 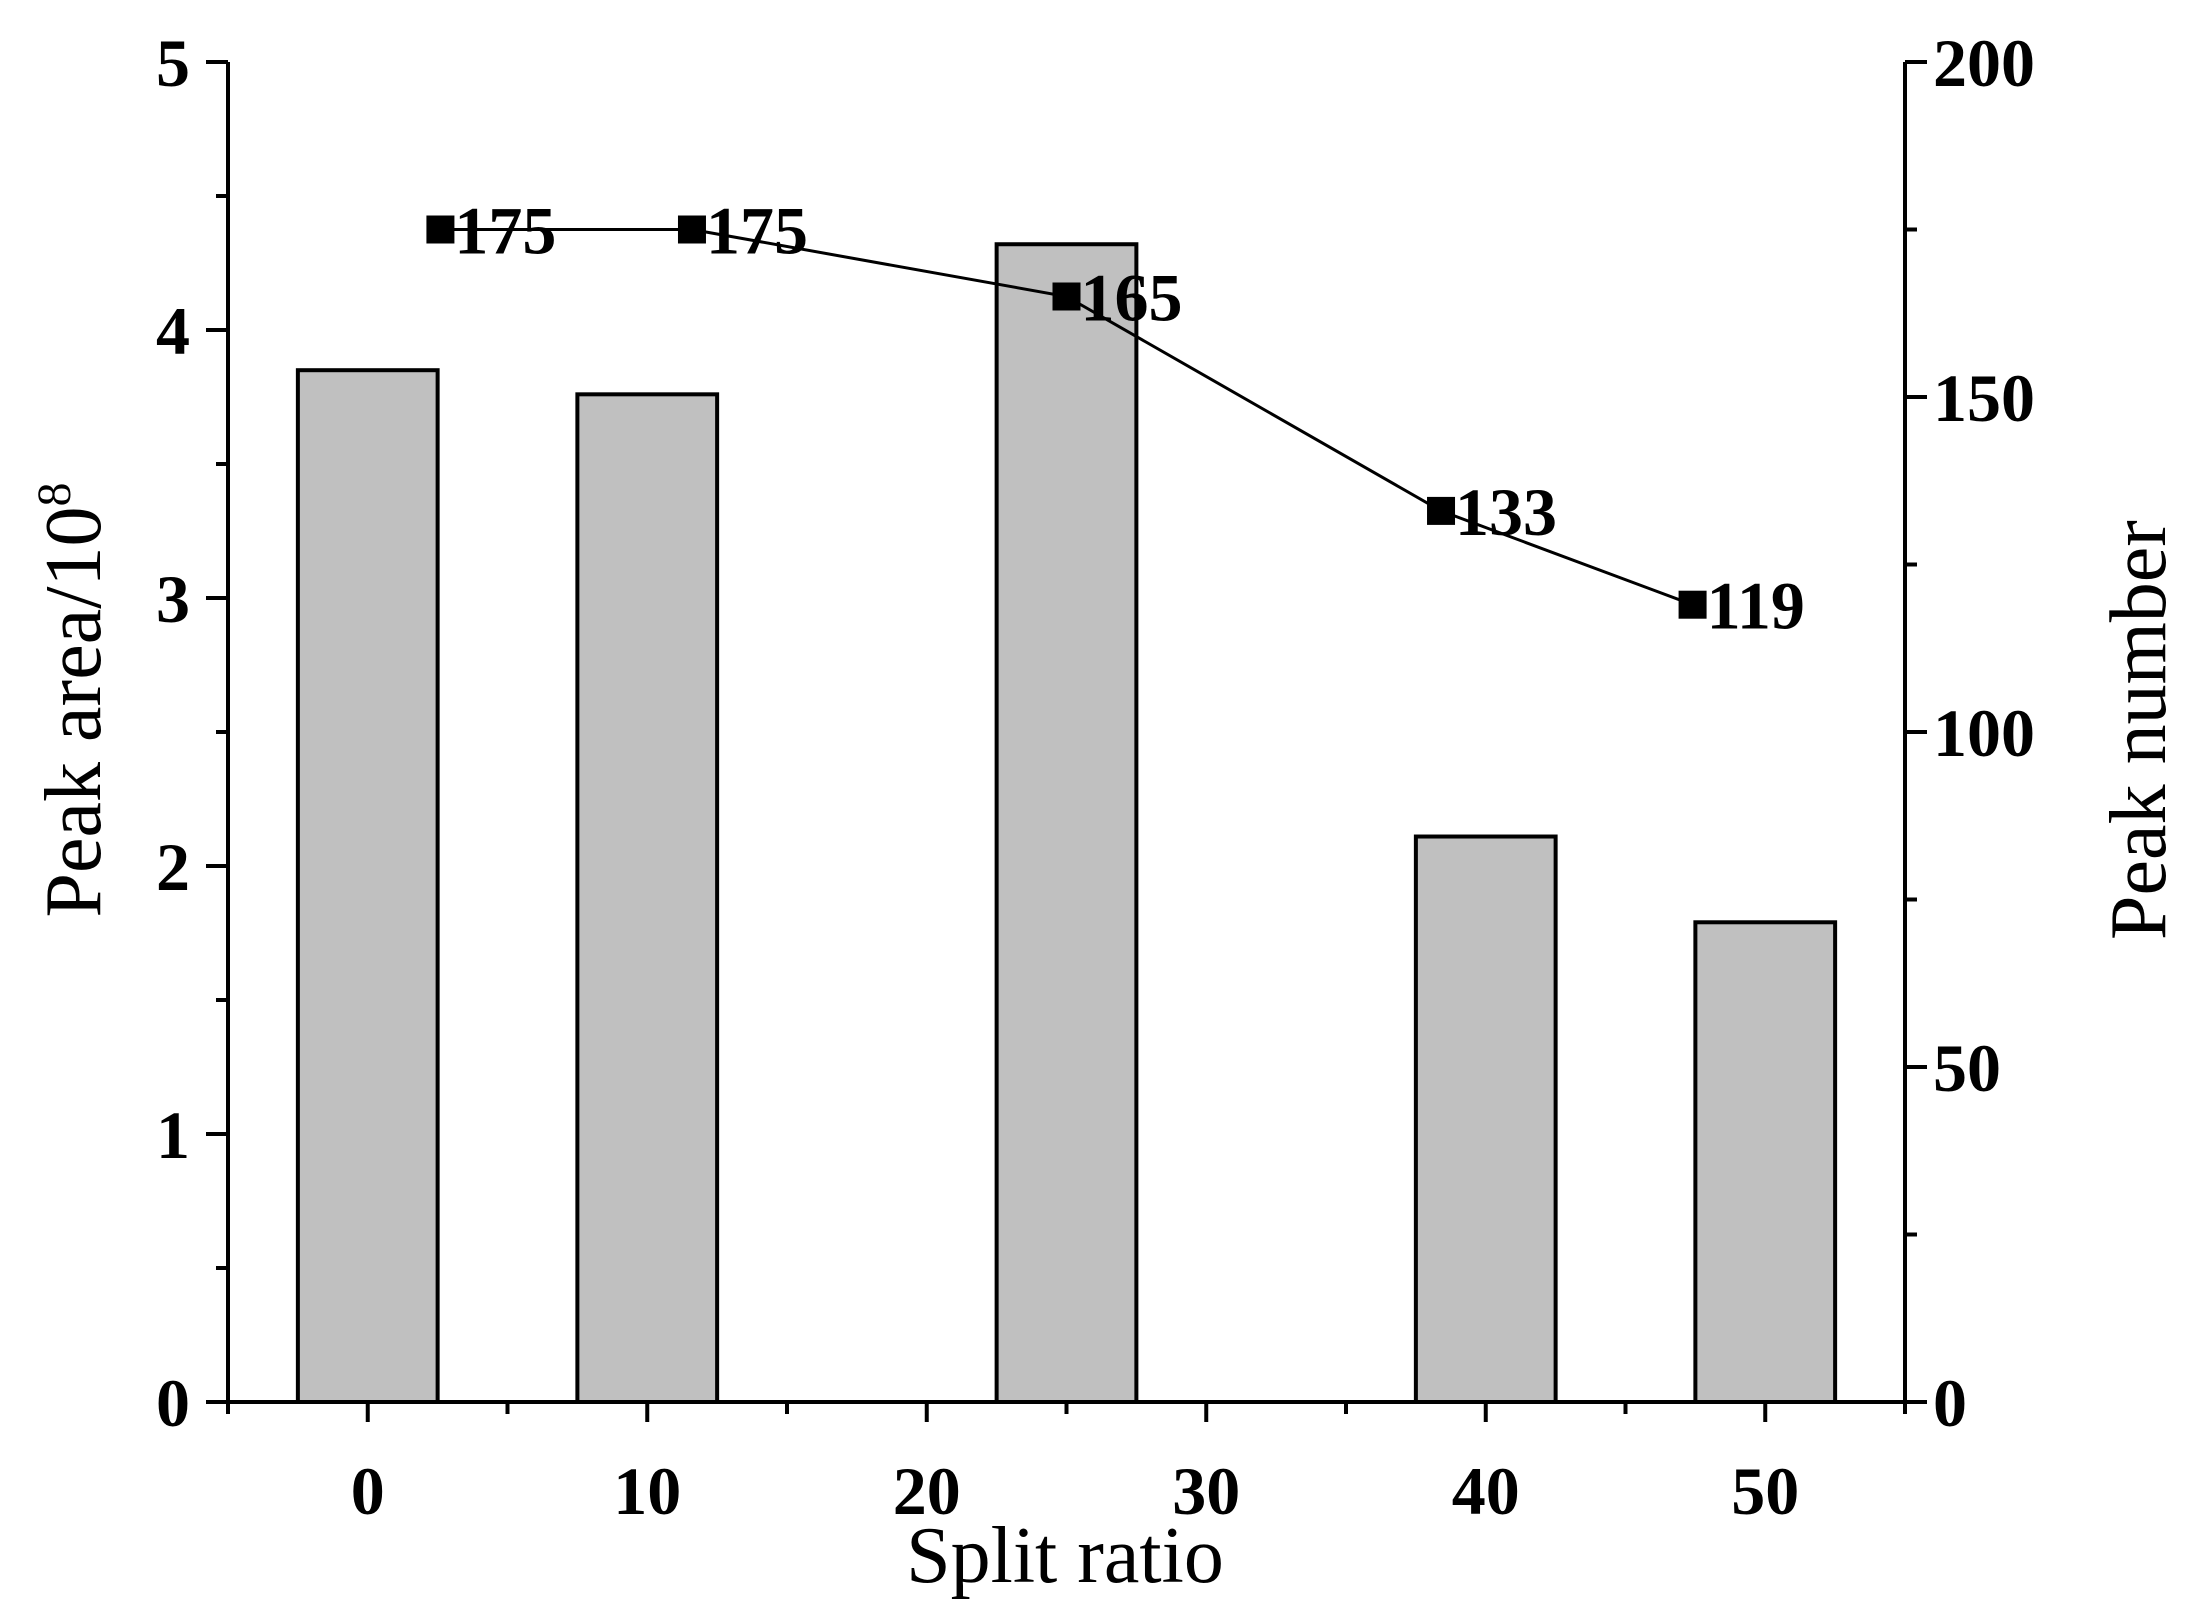 I want to click on x-tick-label-20: 20, so click(x=927, y=1491).